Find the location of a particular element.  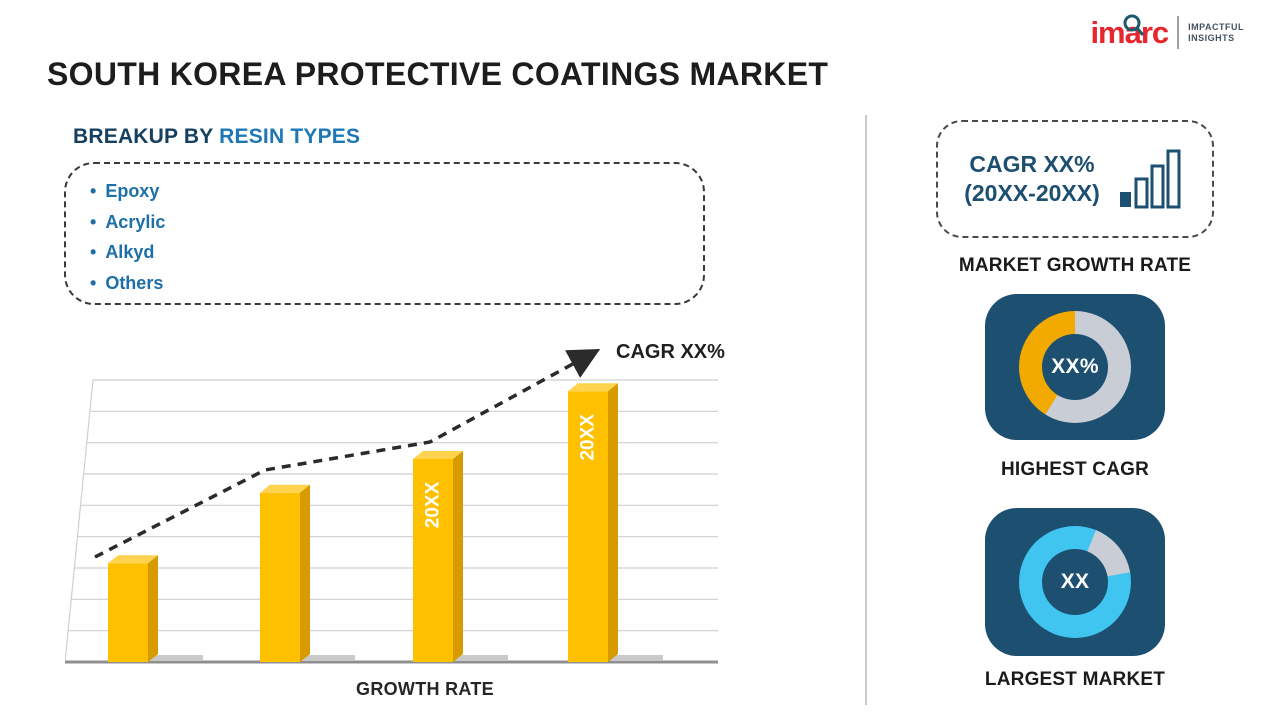

caption-largest-market: LARGEST MARKET is located at coordinates (1075, 679).